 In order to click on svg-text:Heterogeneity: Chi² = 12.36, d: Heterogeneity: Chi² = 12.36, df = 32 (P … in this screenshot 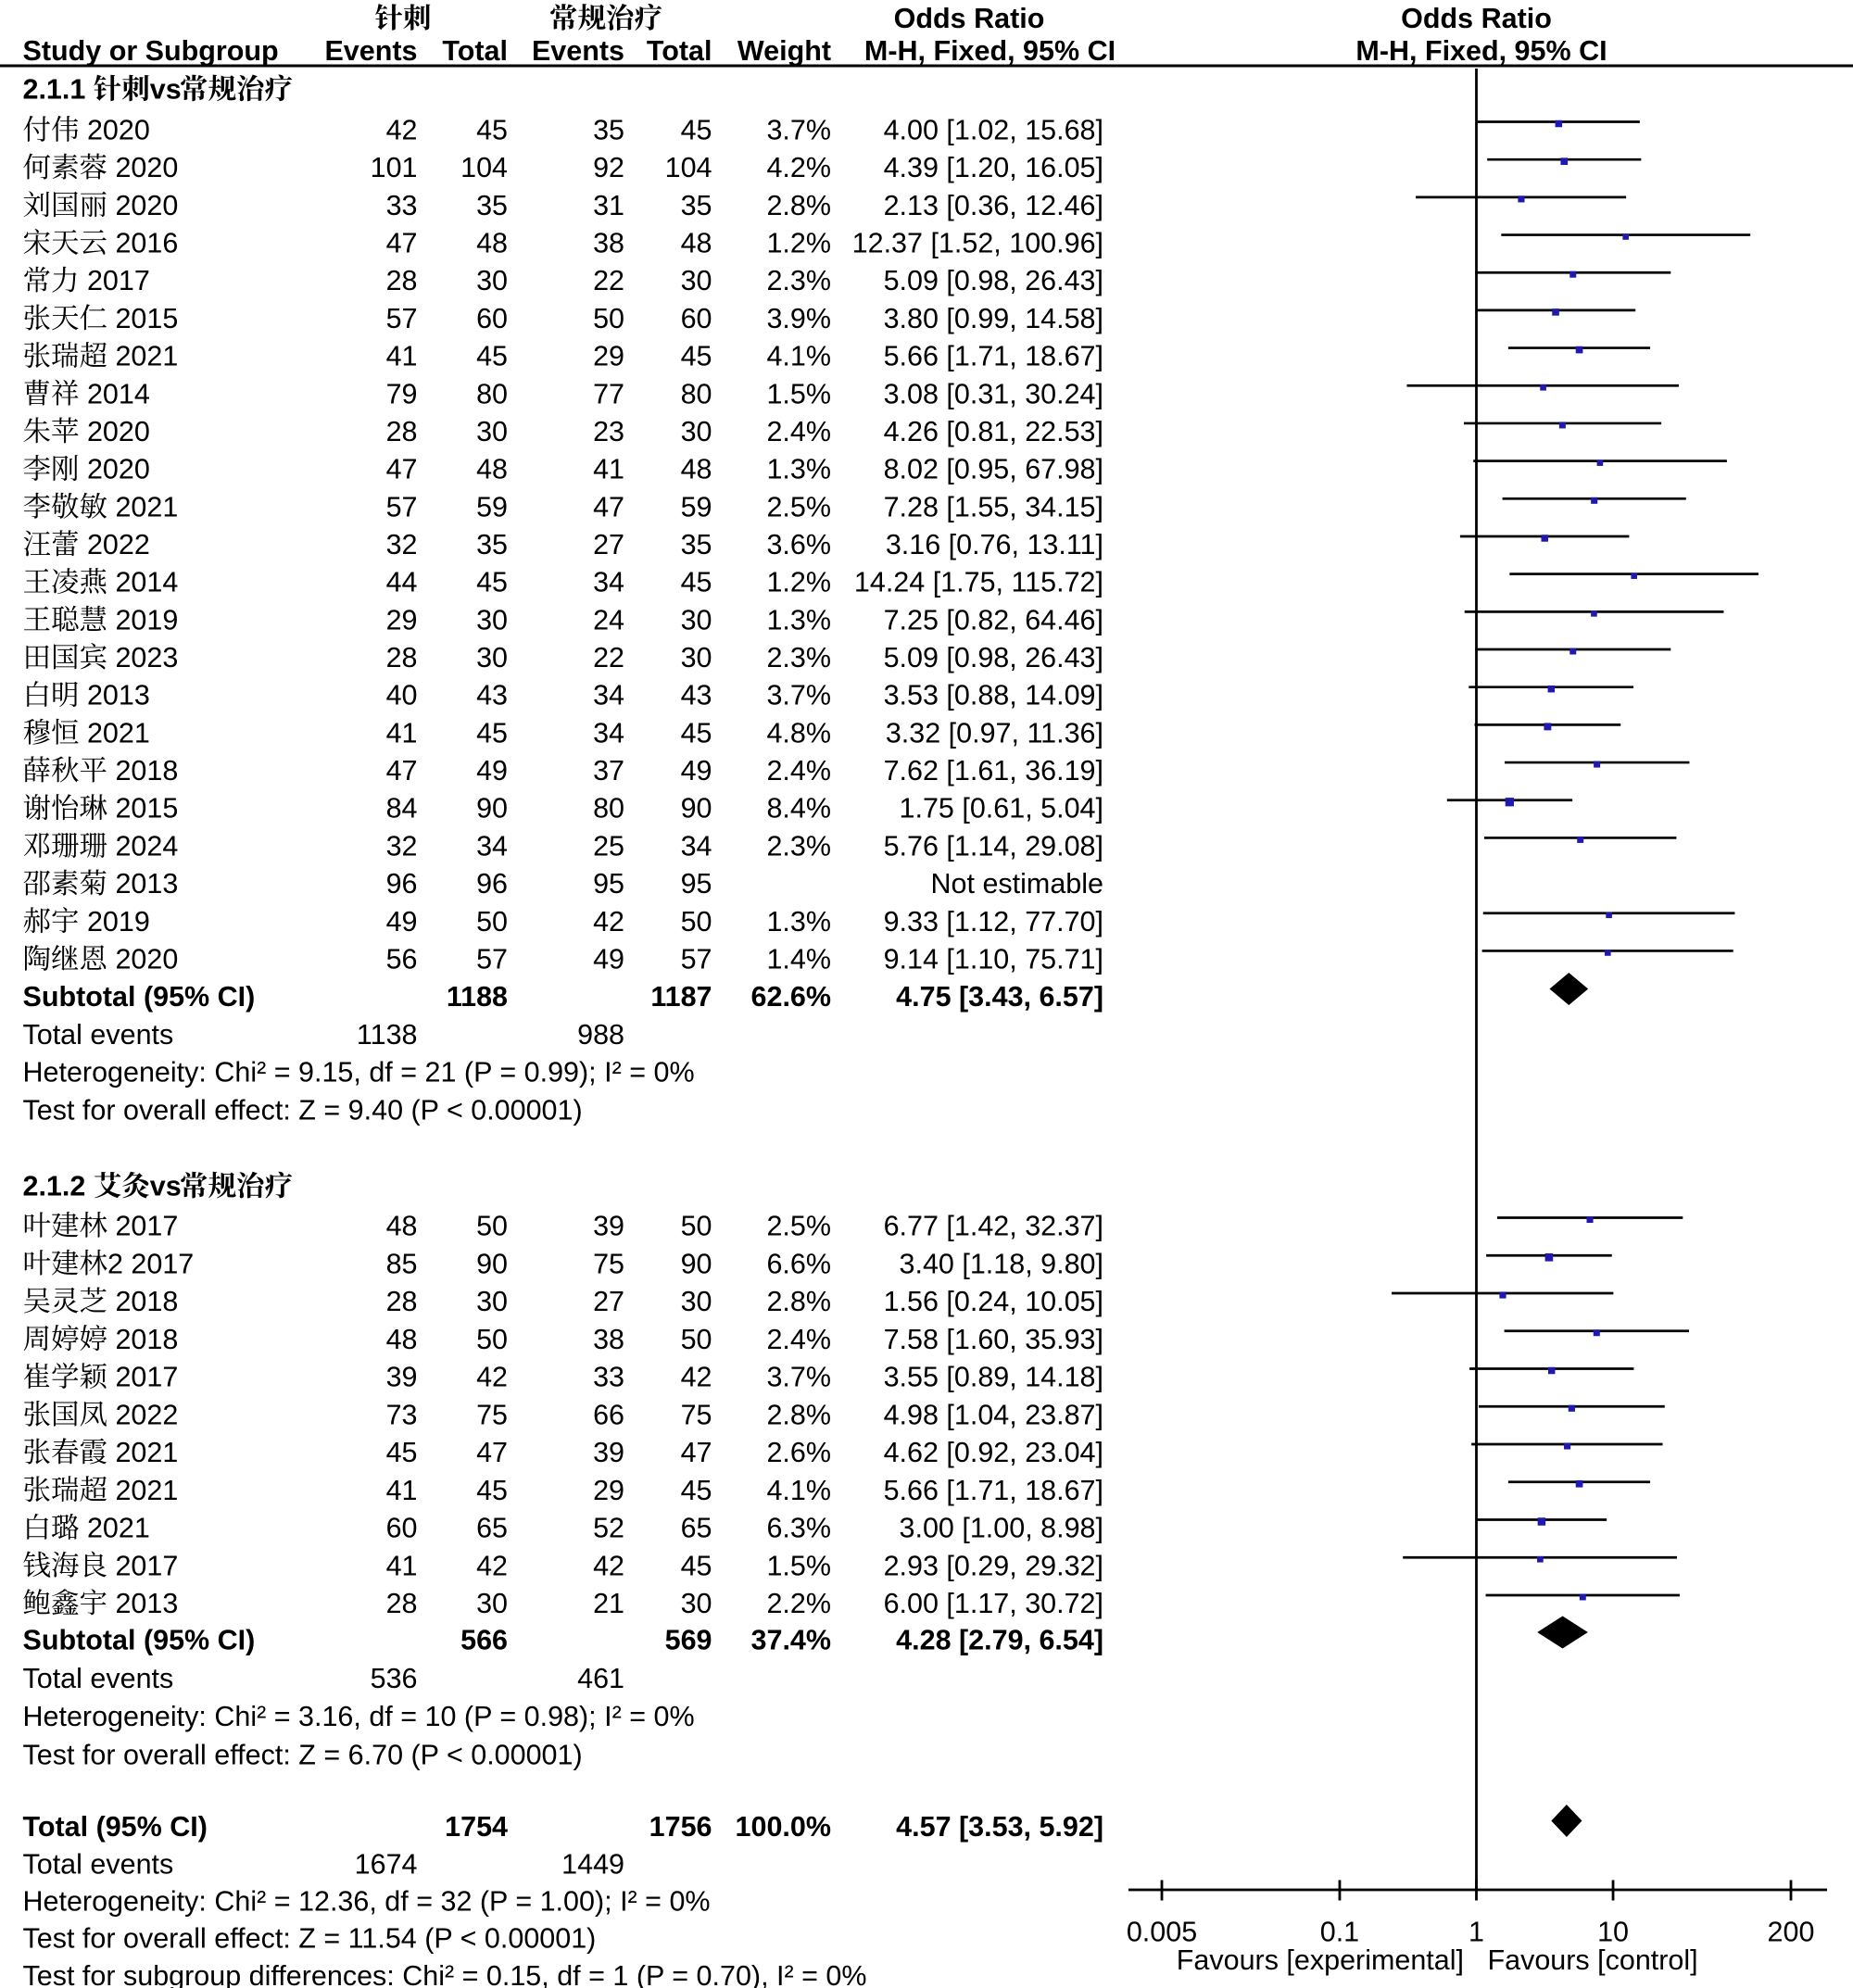, I will do `click(367, 1902)`.